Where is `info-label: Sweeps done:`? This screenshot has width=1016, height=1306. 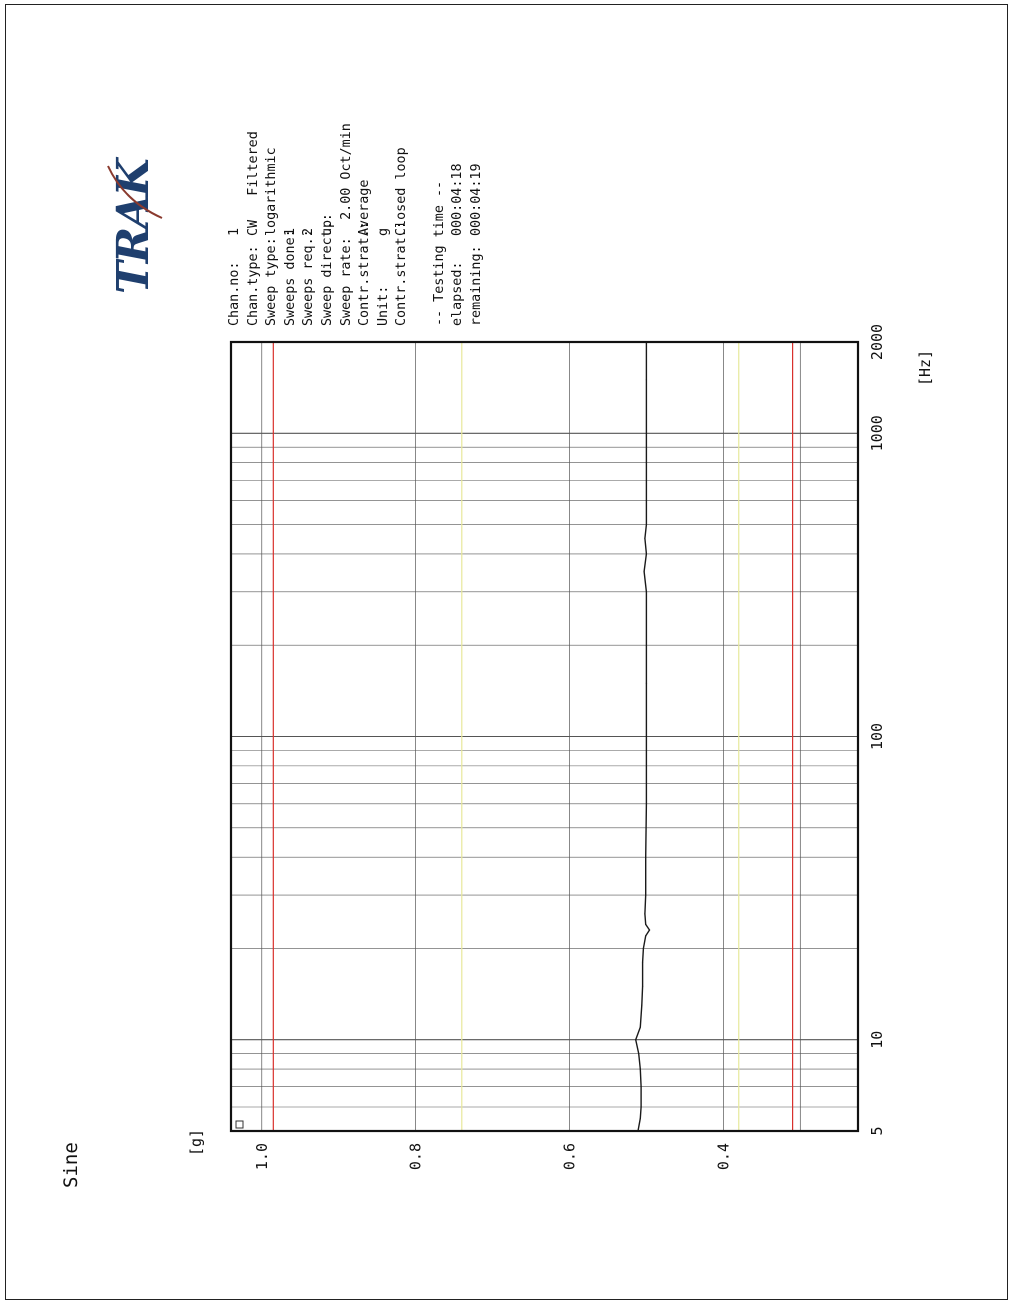 info-label: Sweeps done: is located at coordinates (290, 277).